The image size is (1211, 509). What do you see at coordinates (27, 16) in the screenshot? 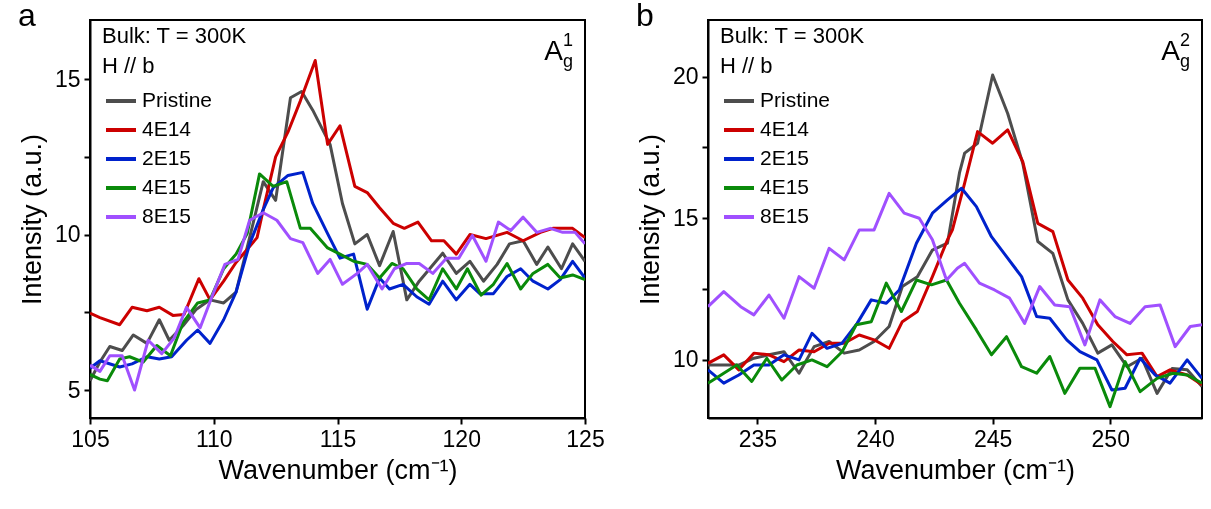
I see `text: a` at bounding box center [27, 16].